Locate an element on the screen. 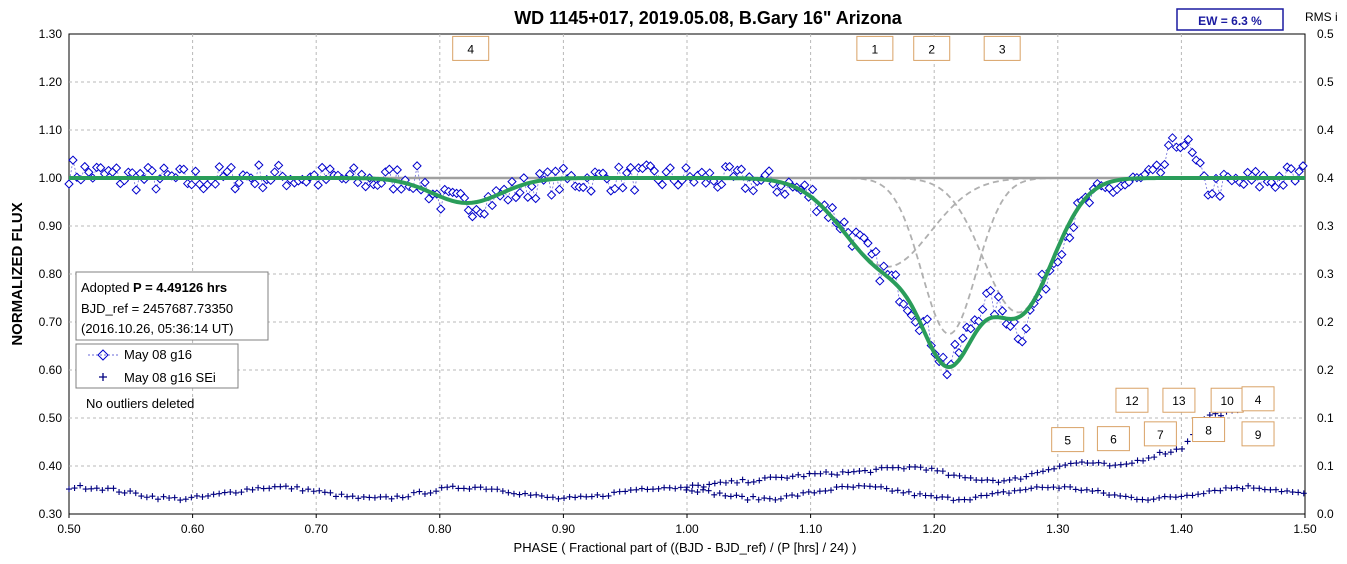 This screenshot has width=1347, height=564. dip-label-1: 1 is located at coordinates (875, 49).